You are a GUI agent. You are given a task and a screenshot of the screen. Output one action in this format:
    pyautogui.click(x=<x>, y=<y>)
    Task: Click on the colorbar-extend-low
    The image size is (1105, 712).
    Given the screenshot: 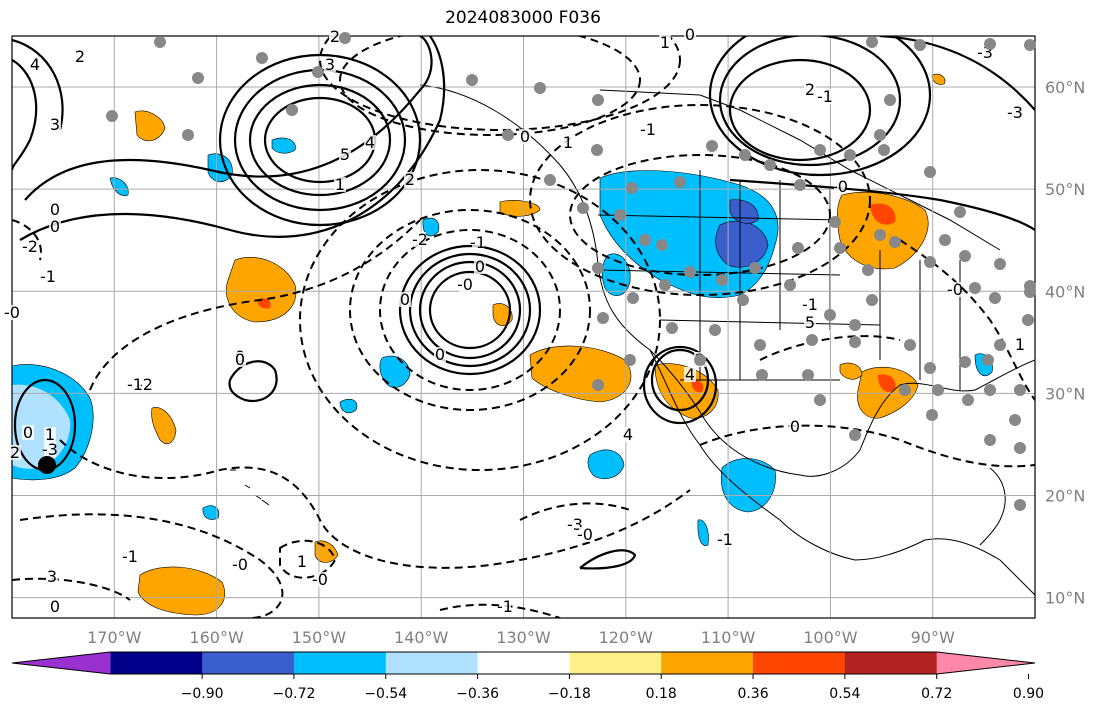 What is the action you would take?
    pyautogui.click(x=61, y=663)
    